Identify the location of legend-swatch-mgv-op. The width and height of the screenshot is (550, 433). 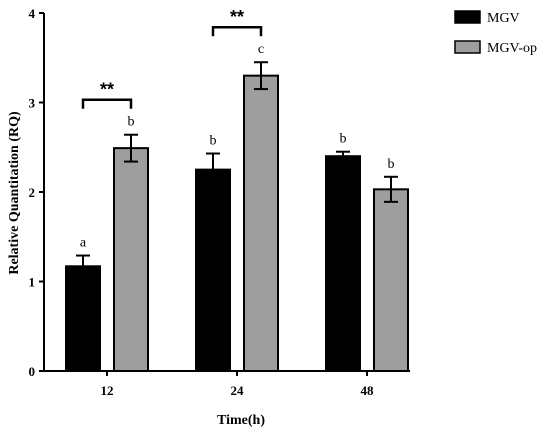
(467, 47).